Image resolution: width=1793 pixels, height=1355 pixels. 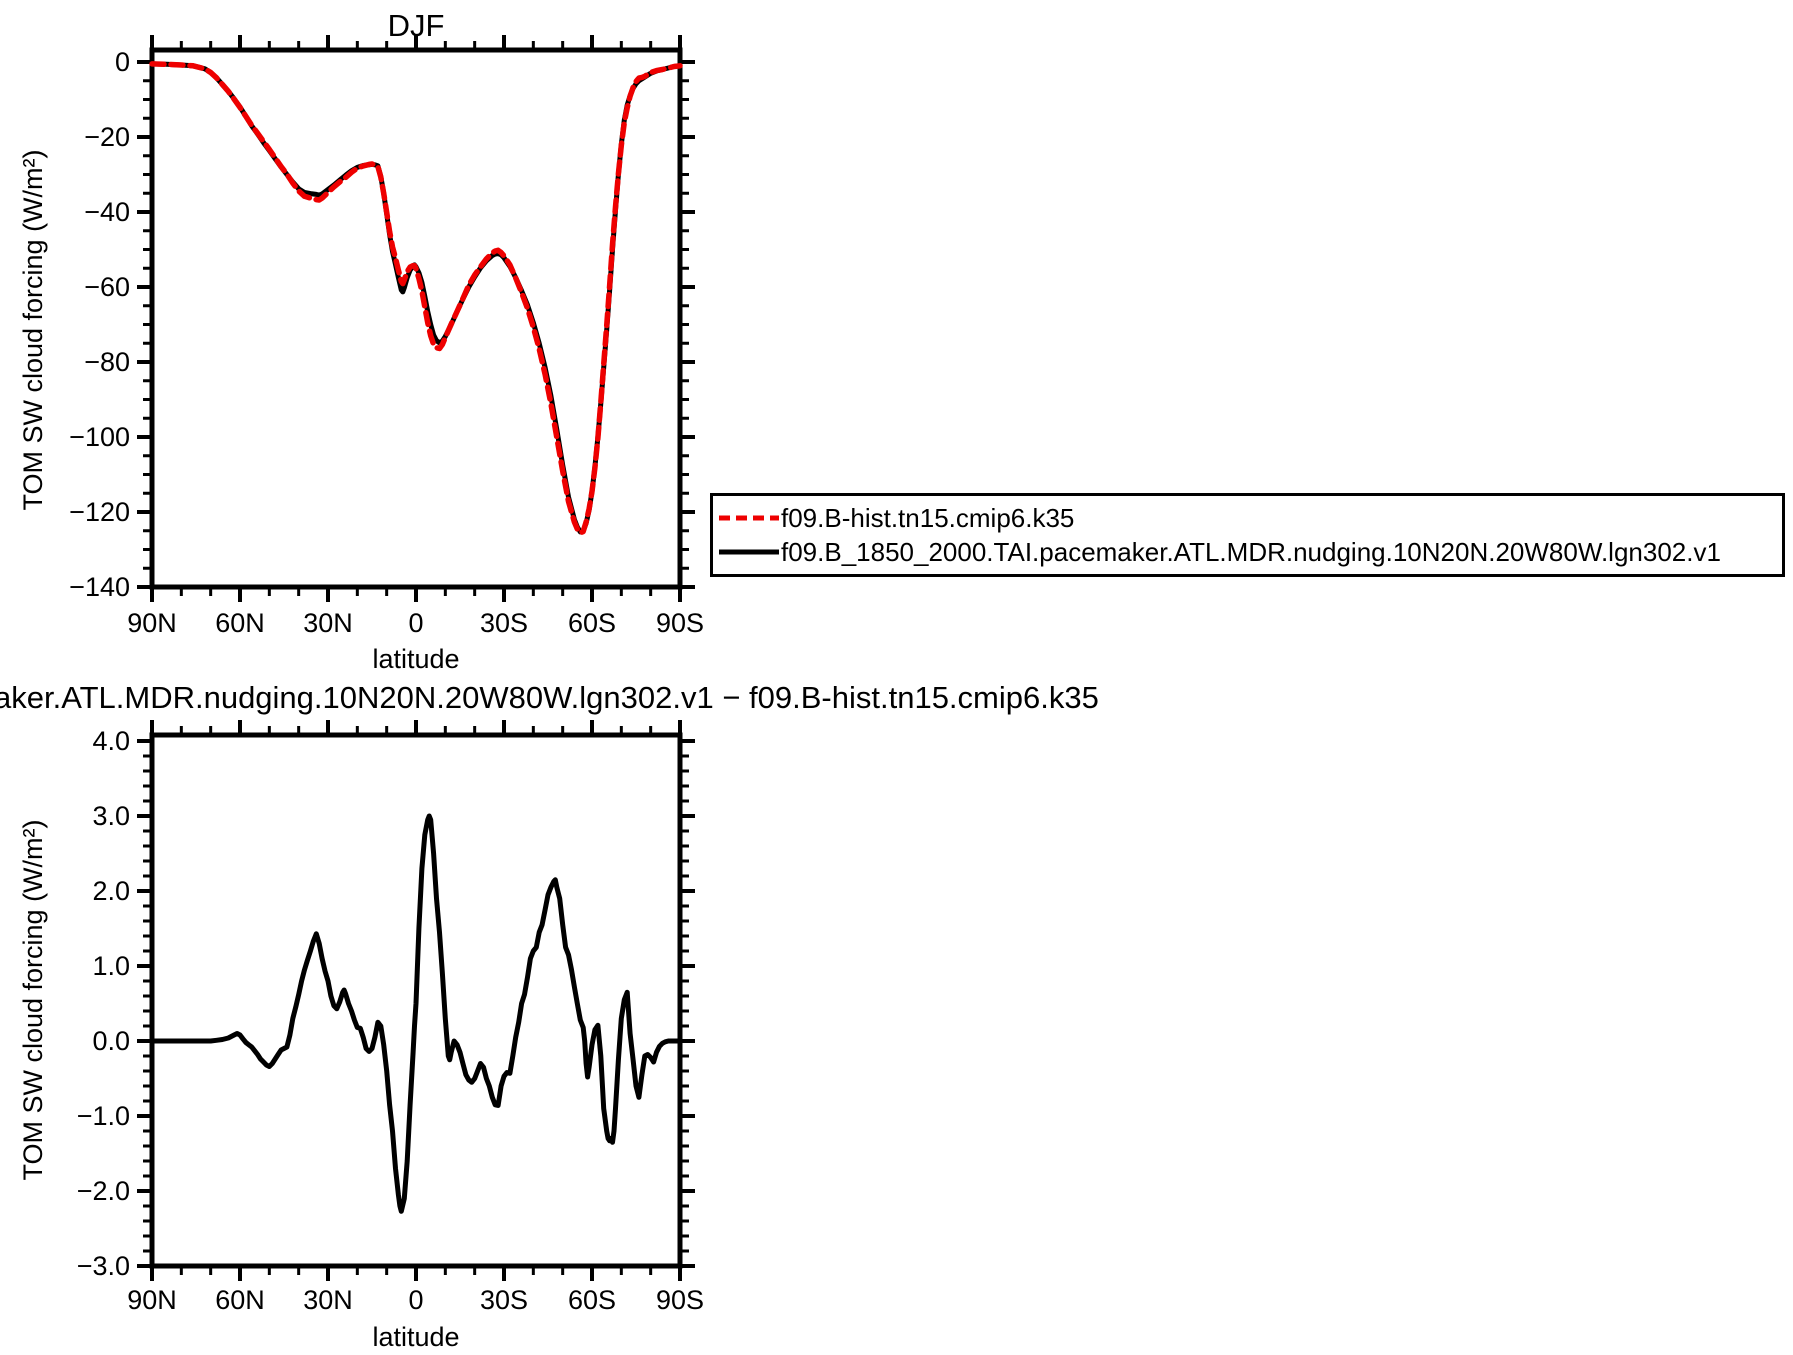 I want to click on bottom-x-axis-label: latitude, so click(x=415, y=1337).